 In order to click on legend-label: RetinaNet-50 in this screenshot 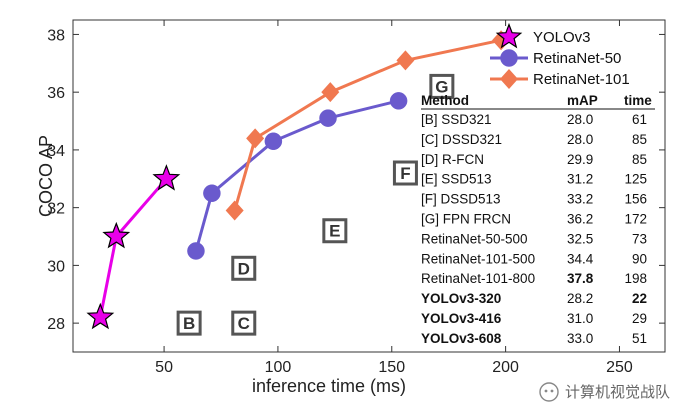, I will do `click(577, 58)`.